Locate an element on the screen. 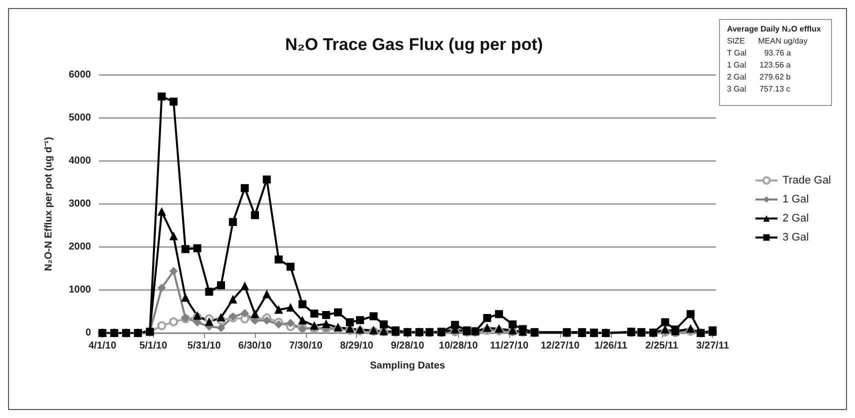 The width and height of the screenshot is (855, 418). x-tick-label: 2/25/11 is located at coordinates (662, 346).